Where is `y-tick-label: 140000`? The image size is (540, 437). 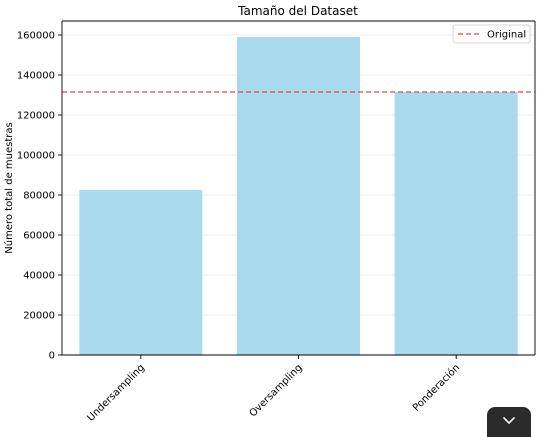 y-tick-label: 140000 is located at coordinates (36, 76).